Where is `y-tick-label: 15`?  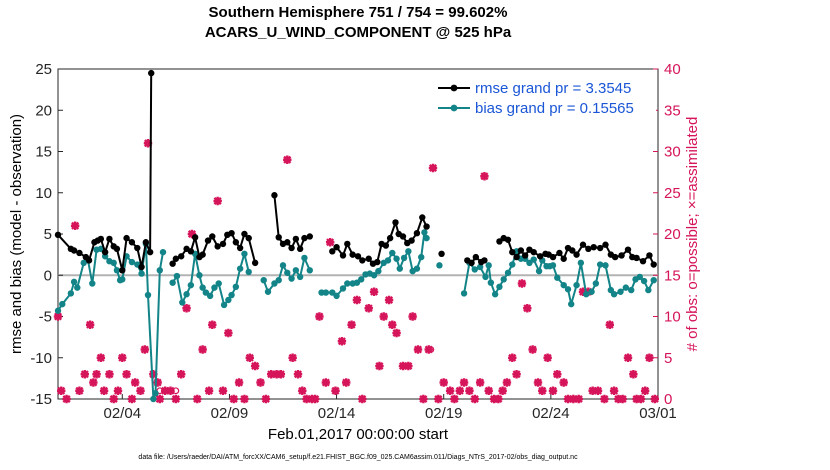
y-tick-label: 15 is located at coordinates (43, 152).